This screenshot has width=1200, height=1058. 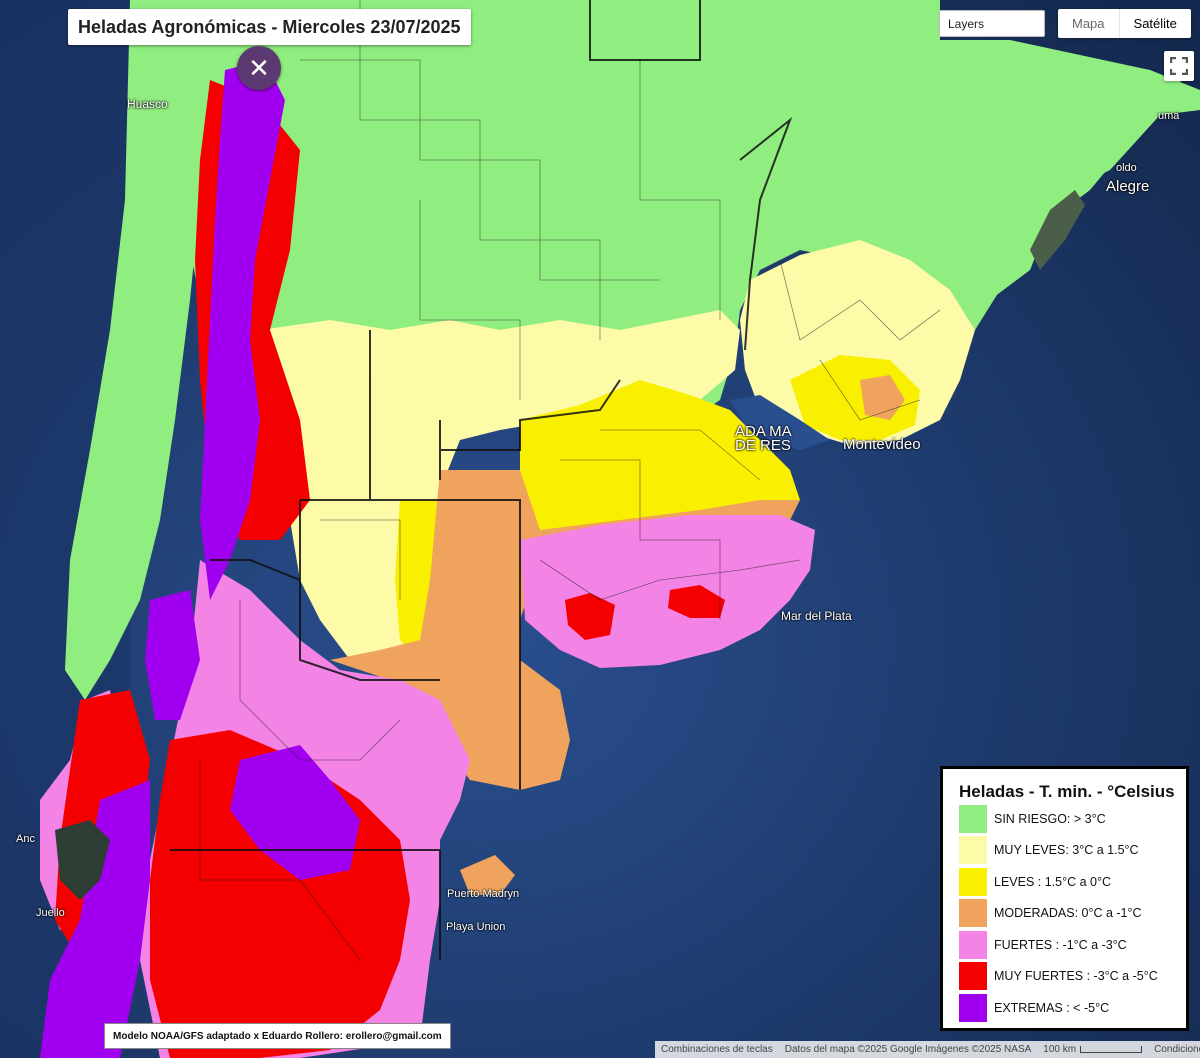 What do you see at coordinates (483, 894) in the screenshot?
I see `place-label-puerto-madryn: Puerto Madryn` at bounding box center [483, 894].